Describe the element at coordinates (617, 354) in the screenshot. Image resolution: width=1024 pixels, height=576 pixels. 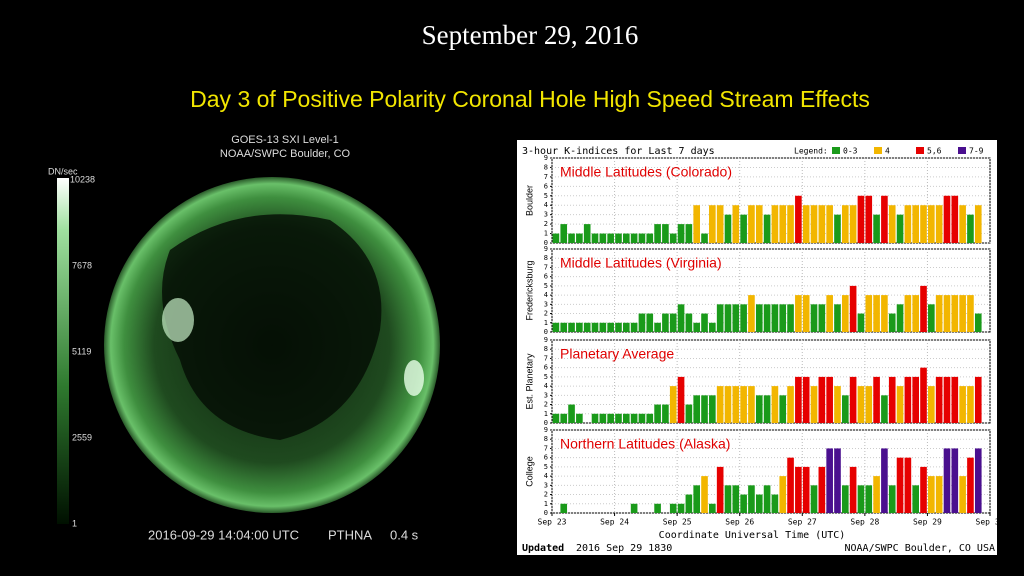
I see `panel-title: Planetary Average` at that location.